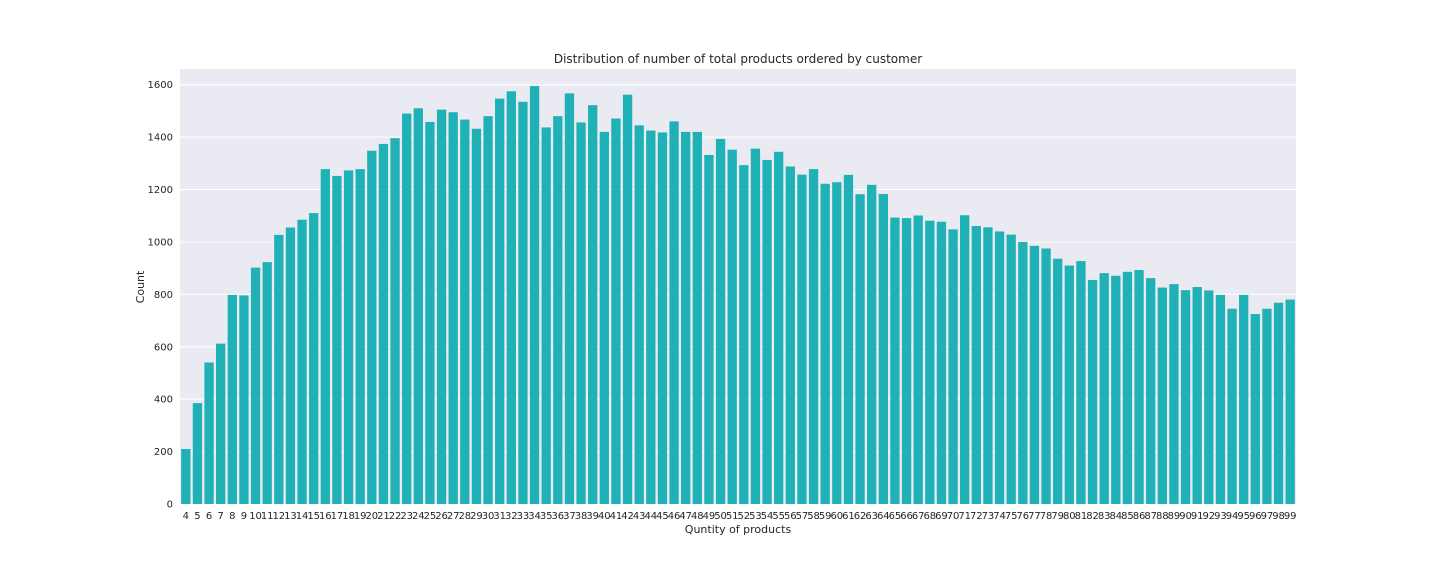 Image resolution: width=1440 pixels, height=576 pixels. Describe the element at coordinates (160, 190) in the screenshot. I see `y-tick-label: 1200` at that location.